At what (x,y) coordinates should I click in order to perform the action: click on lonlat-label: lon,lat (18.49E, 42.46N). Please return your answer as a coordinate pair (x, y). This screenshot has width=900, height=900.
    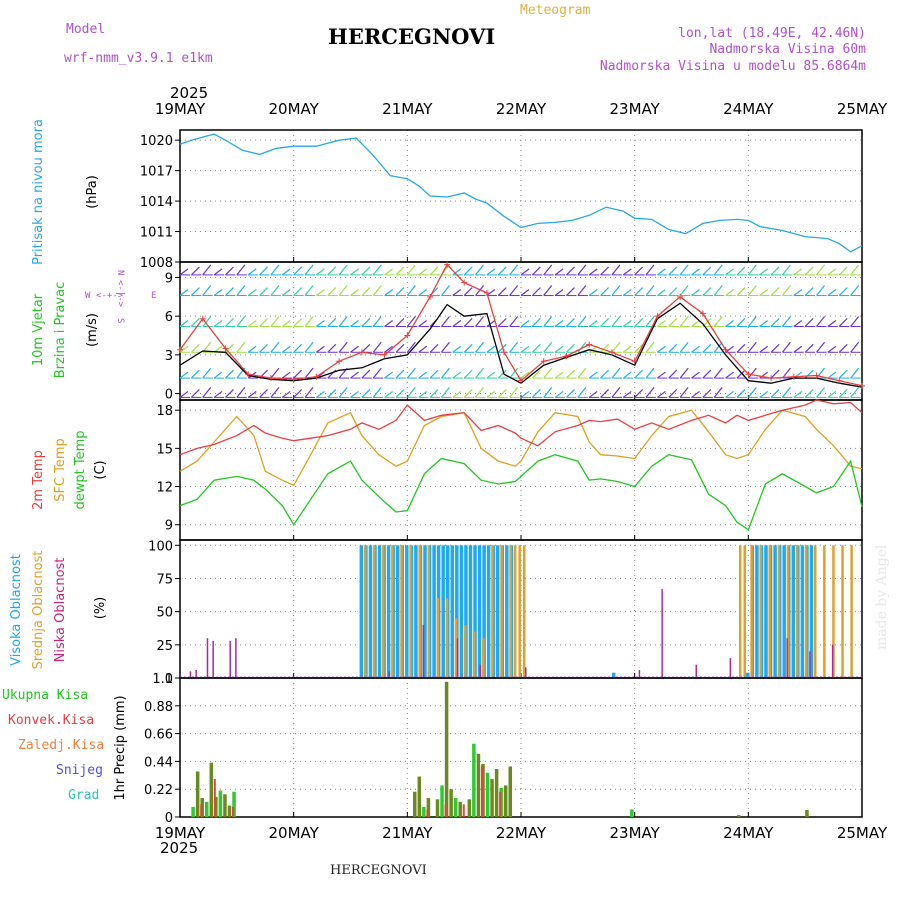
    Looking at the image, I should click on (772, 33).